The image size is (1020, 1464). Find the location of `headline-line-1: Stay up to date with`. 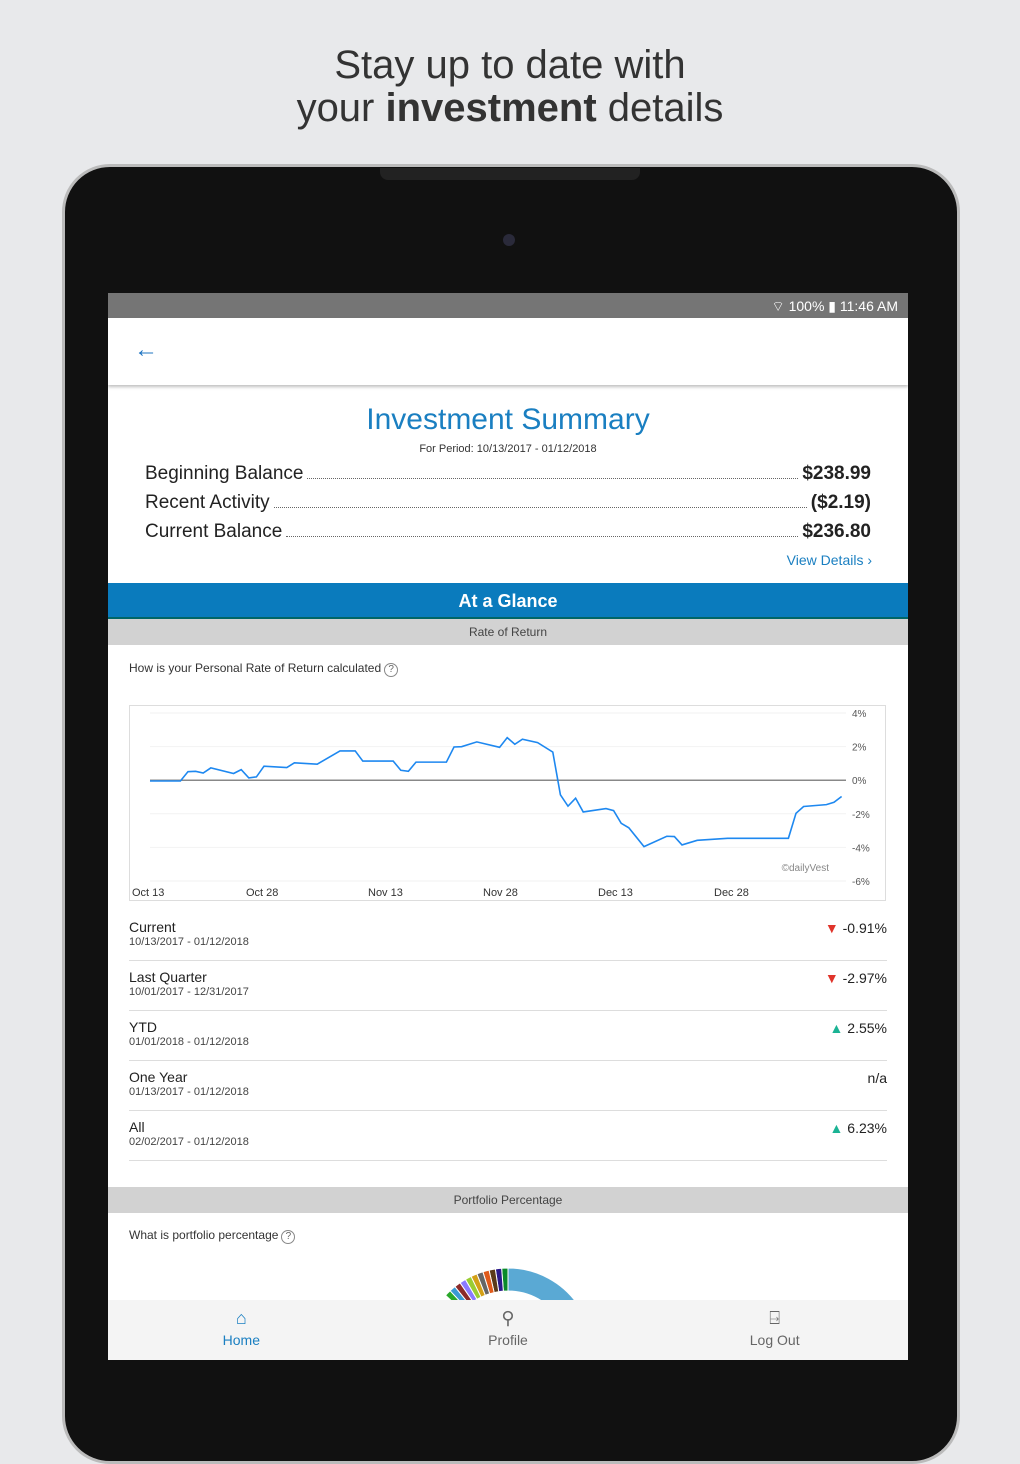

headline-line-1: Stay up to date with is located at coordinates (510, 65).